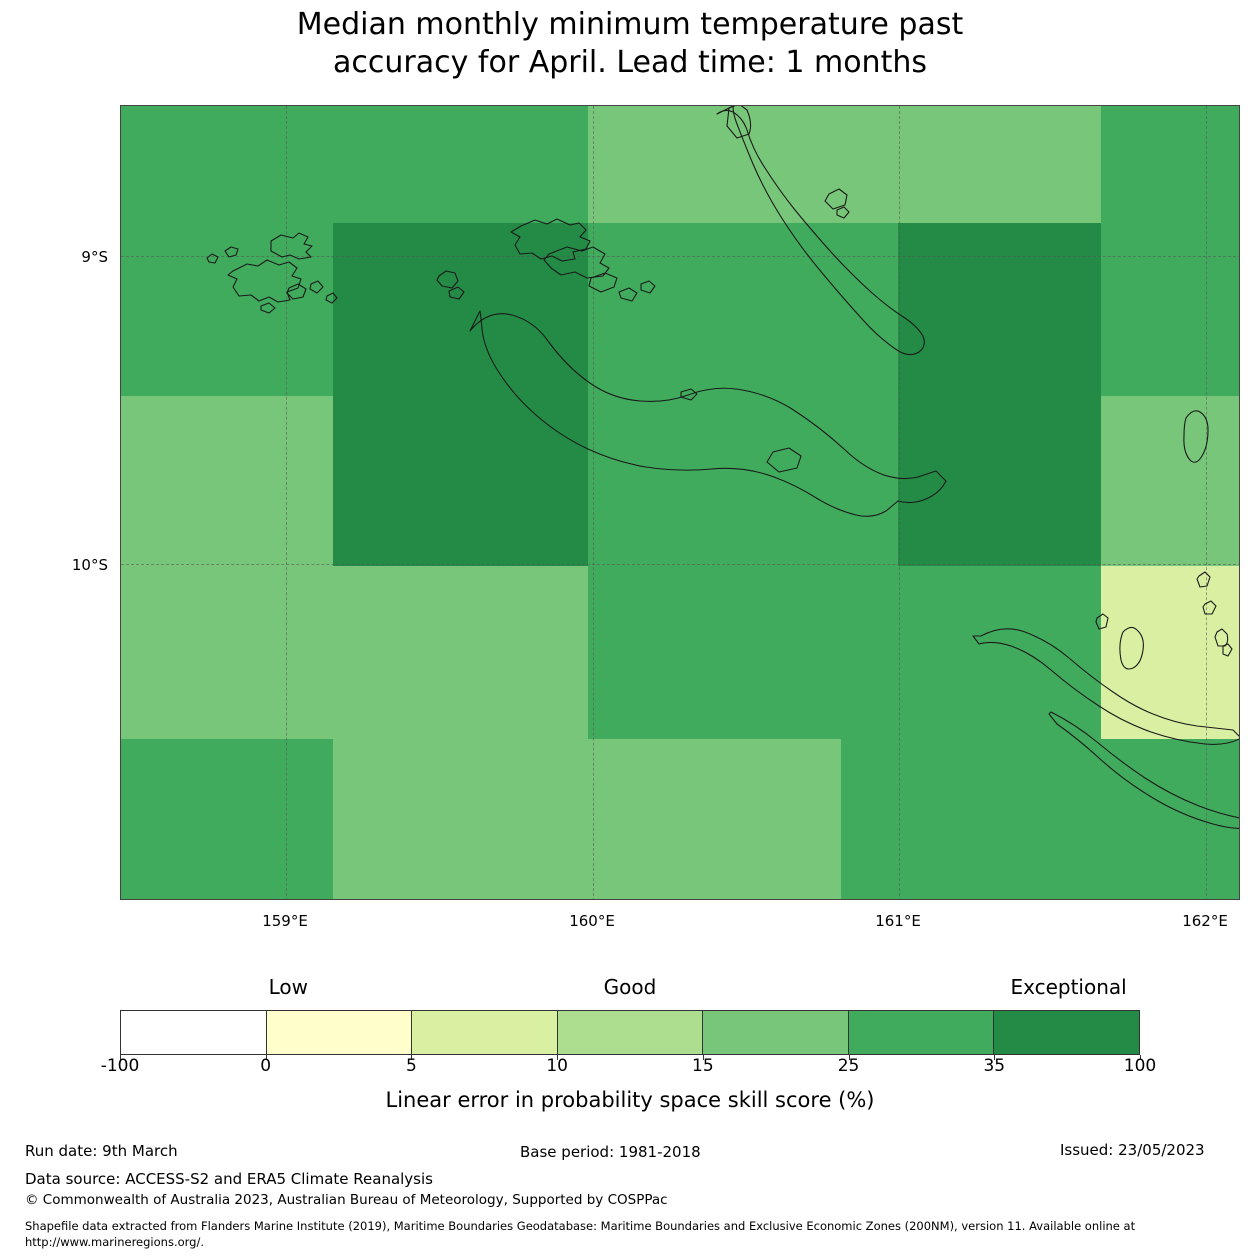 The width and height of the screenshot is (1260, 1260). What do you see at coordinates (1140, 1066) in the screenshot?
I see `colorbar-tick-label: 100` at bounding box center [1140, 1066].